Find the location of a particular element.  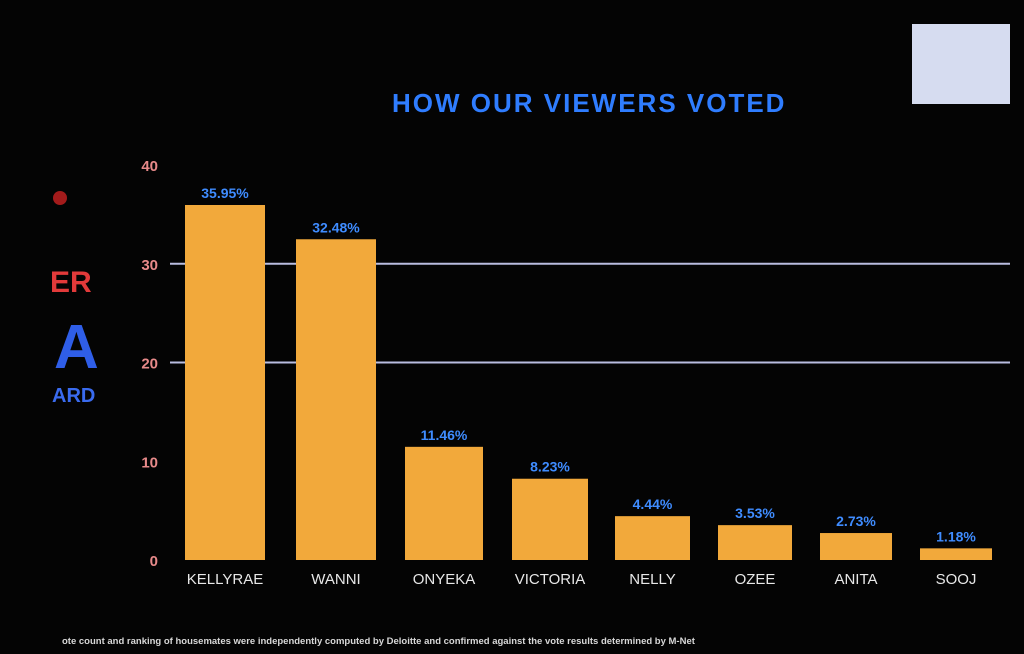

y-tick-label: 10 is located at coordinates (149, 462).